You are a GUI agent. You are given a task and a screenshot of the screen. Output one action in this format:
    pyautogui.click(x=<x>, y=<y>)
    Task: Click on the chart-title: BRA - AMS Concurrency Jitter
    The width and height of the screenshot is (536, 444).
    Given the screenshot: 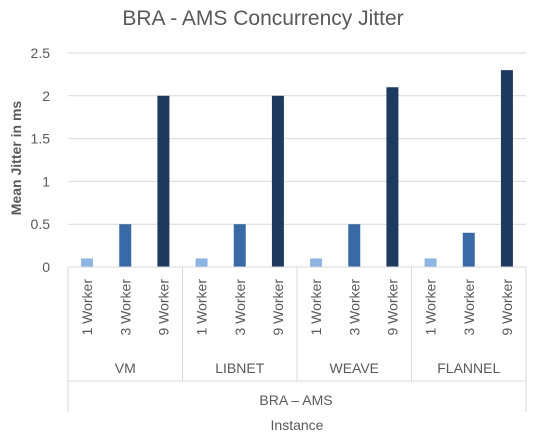 What is the action you would take?
    pyautogui.click(x=262, y=18)
    